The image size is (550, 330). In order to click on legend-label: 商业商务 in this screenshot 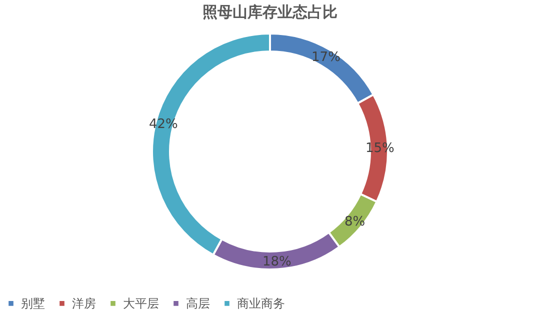, I will do `click(261, 303)`.